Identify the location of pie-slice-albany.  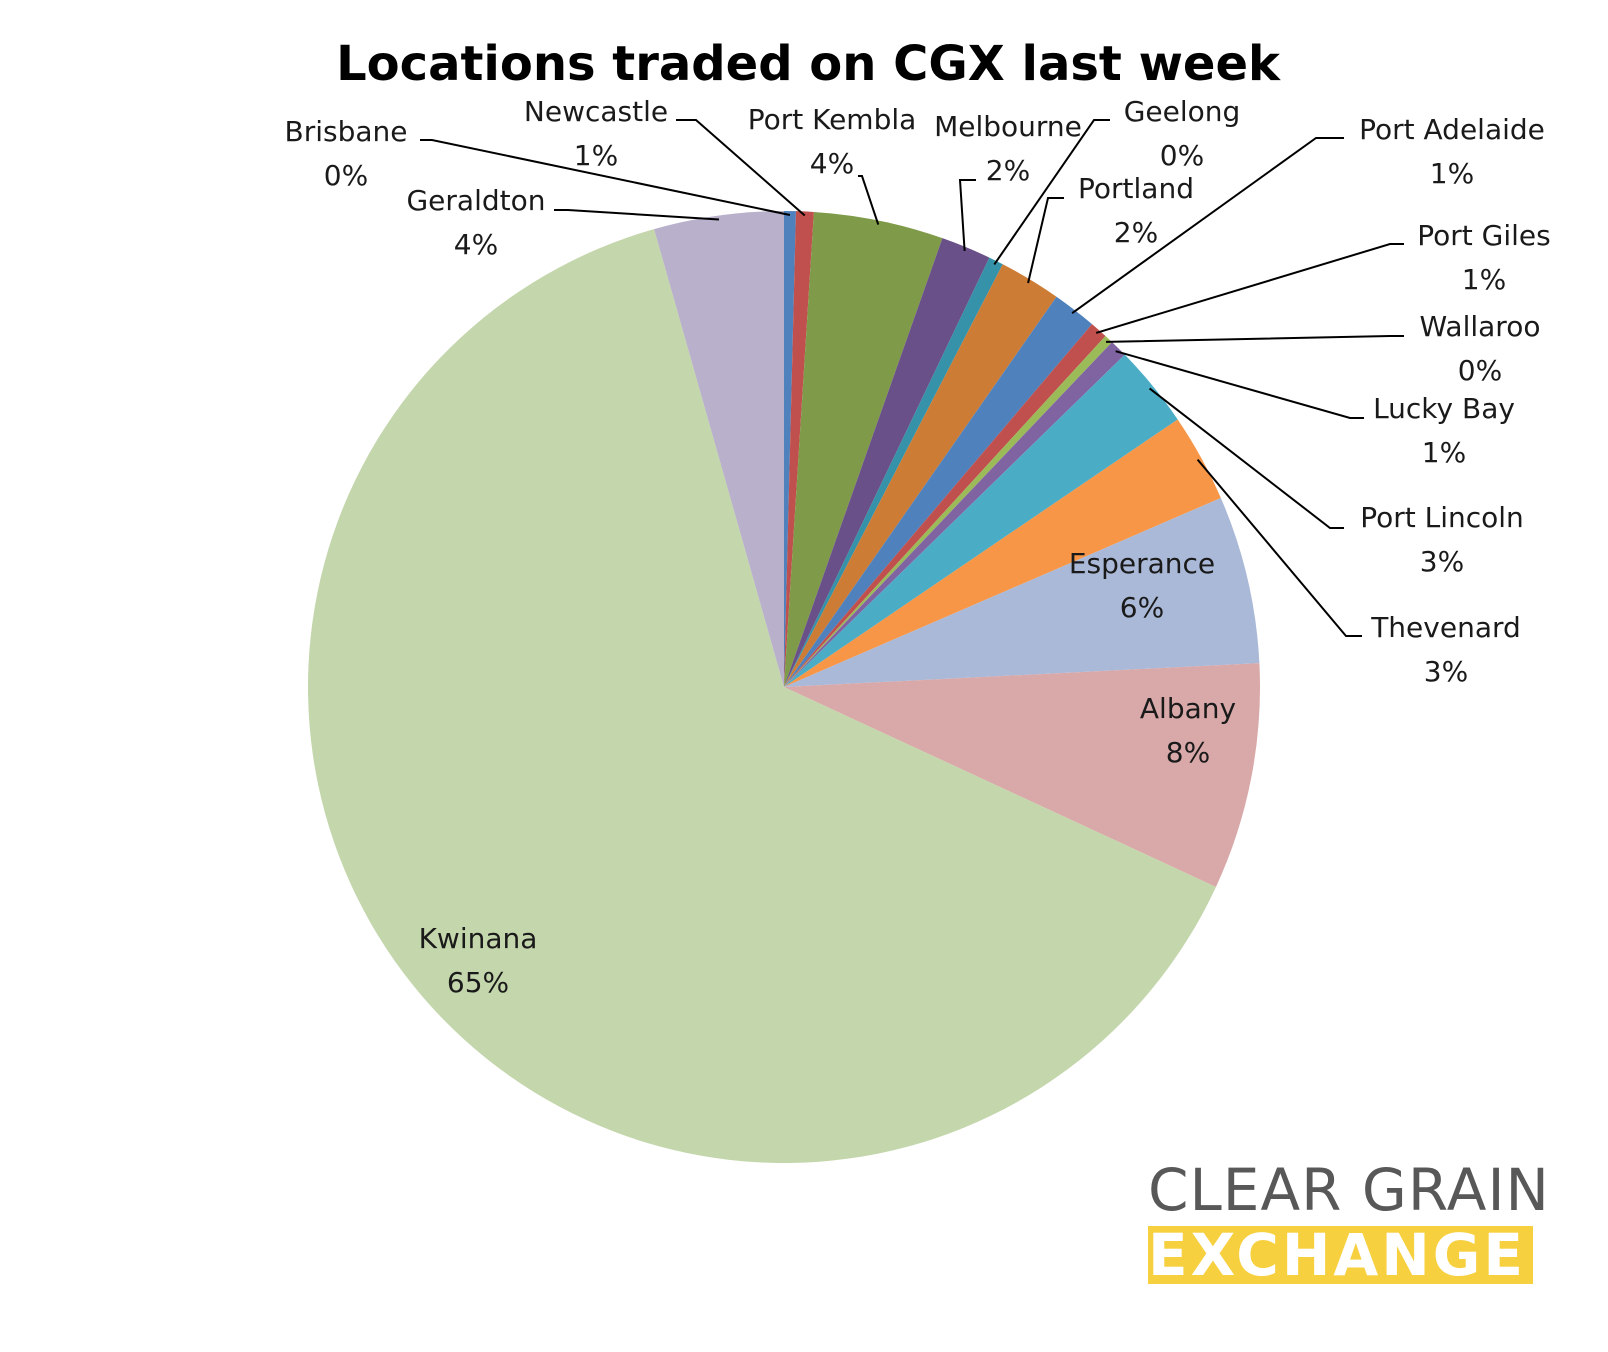
(1022, 775).